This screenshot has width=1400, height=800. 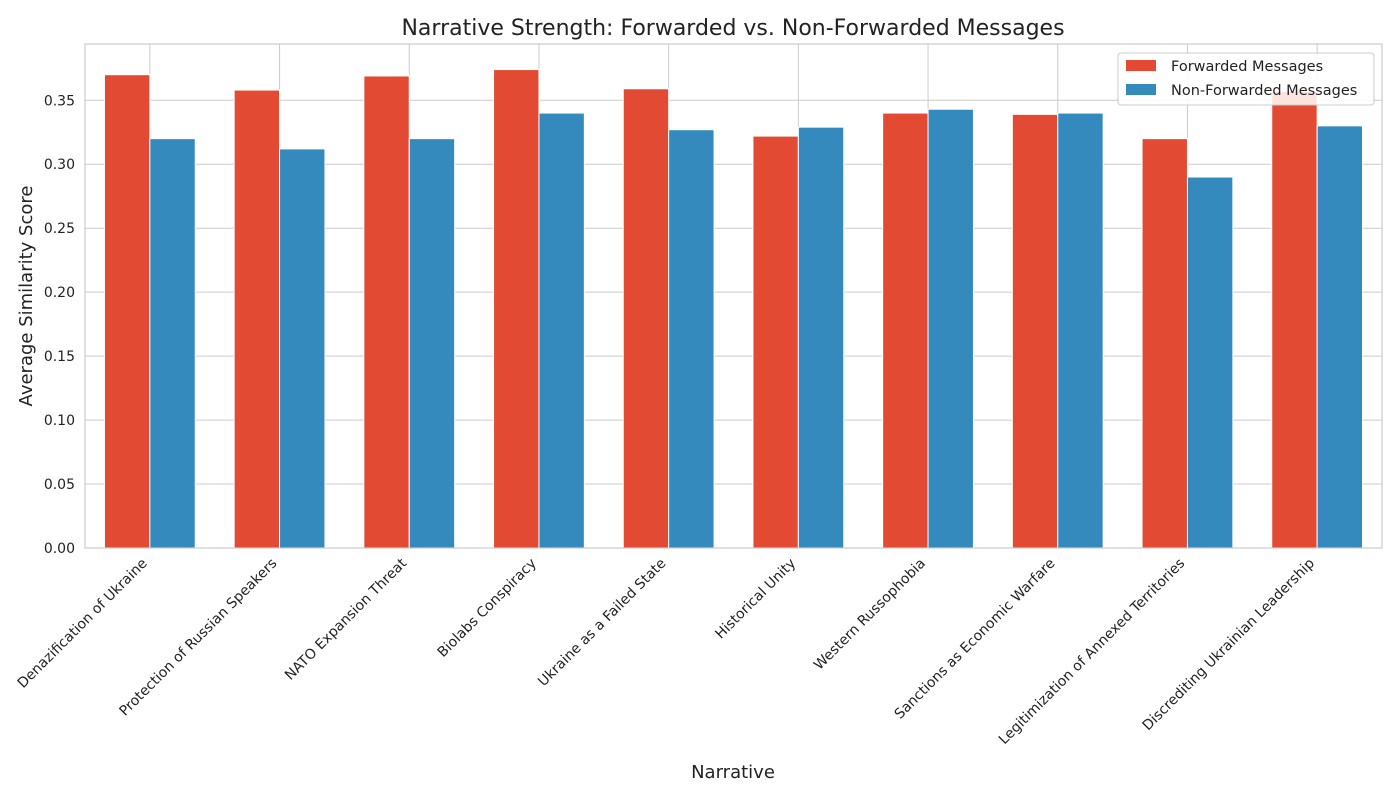 What do you see at coordinates (59, 549) in the screenshot?
I see `y-tick-label: 0.00` at bounding box center [59, 549].